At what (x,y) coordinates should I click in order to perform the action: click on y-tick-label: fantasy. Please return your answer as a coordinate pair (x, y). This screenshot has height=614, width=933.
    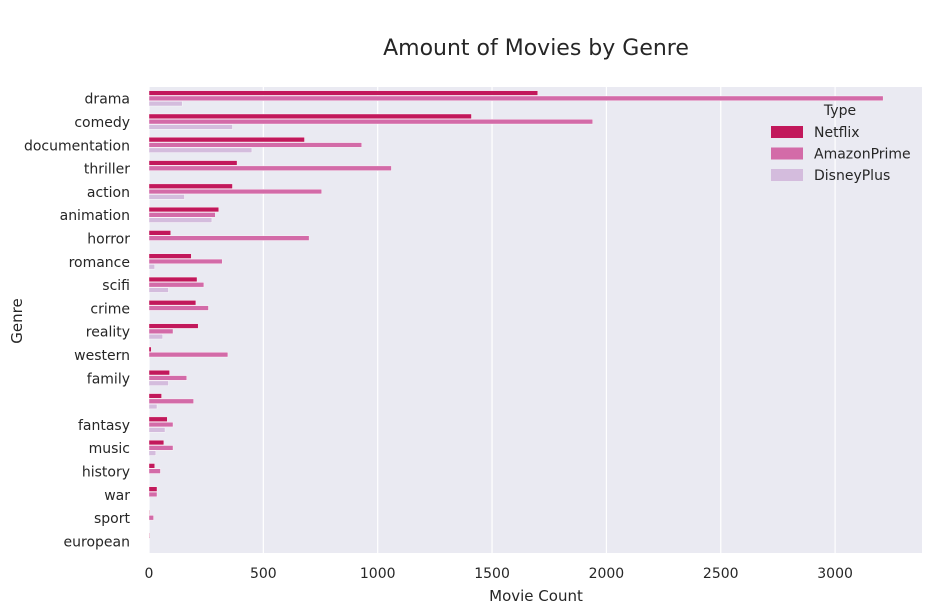
    Looking at the image, I should click on (104, 426).